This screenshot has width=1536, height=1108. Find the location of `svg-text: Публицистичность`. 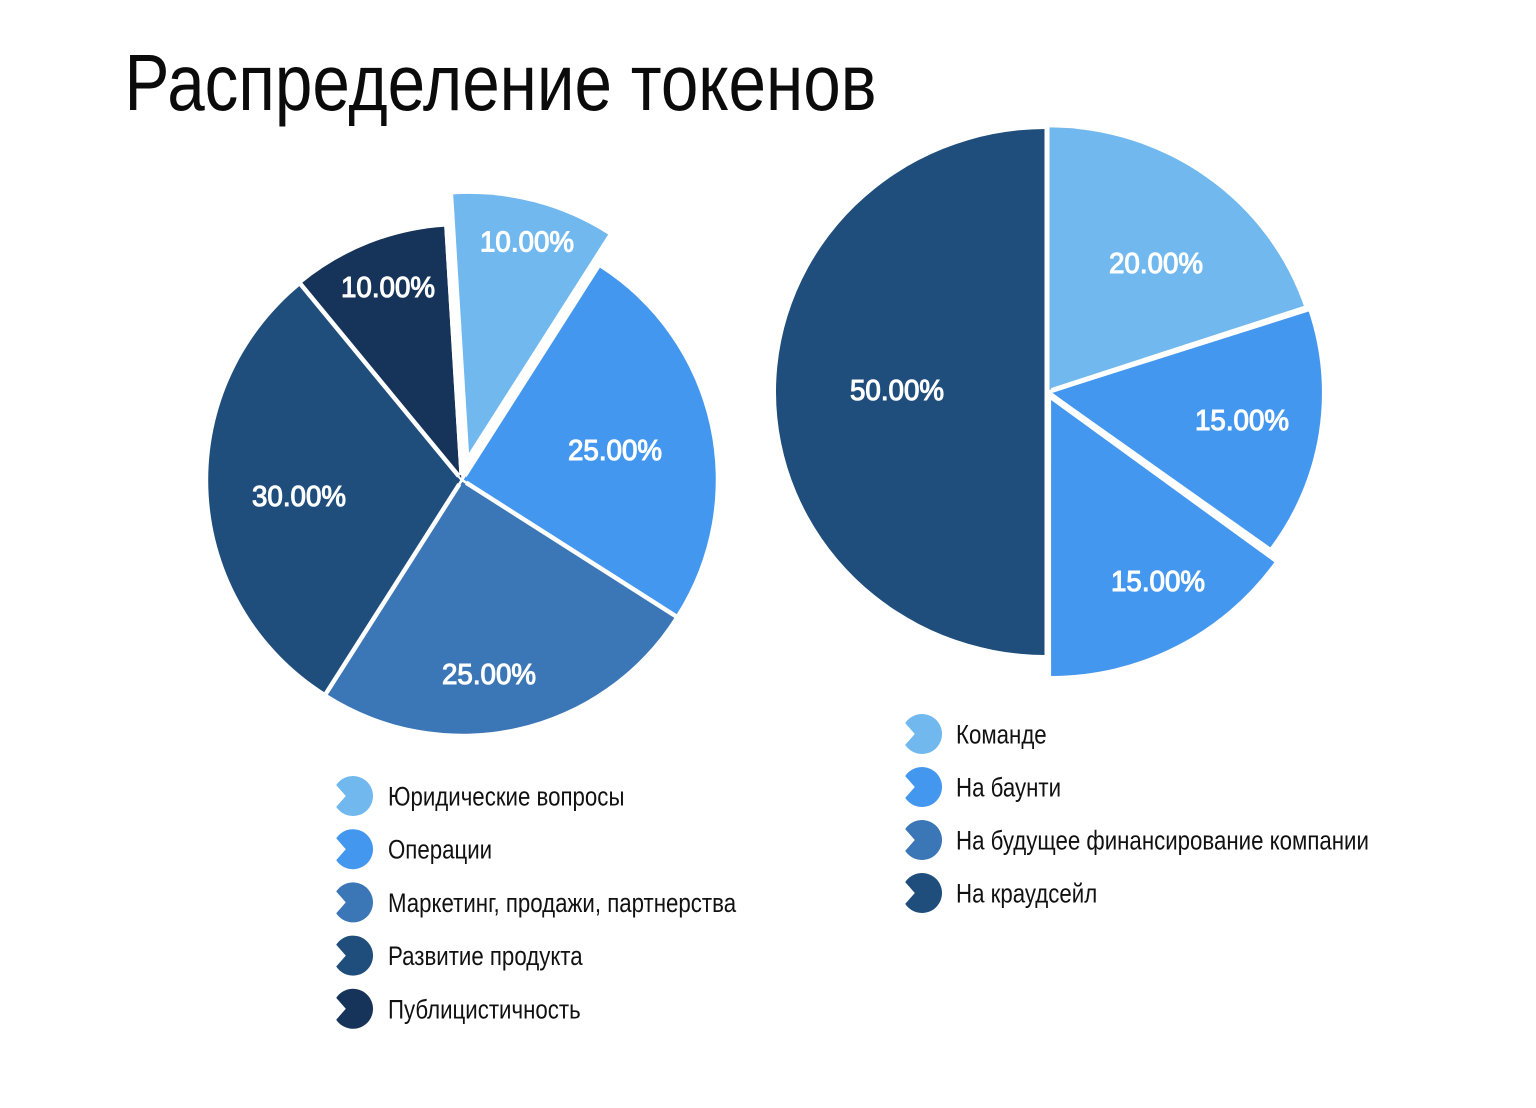

svg-text: Публицистичность is located at coordinates (484, 1010).